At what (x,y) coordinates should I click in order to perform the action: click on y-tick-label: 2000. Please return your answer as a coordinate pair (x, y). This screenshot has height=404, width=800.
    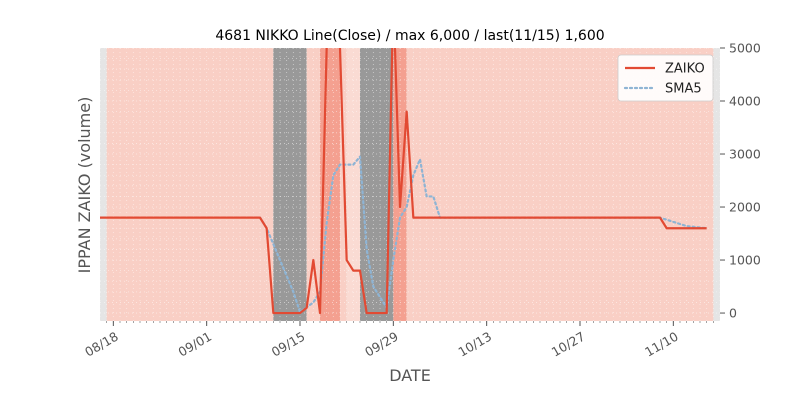
    Looking at the image, I should click on (745, 207).